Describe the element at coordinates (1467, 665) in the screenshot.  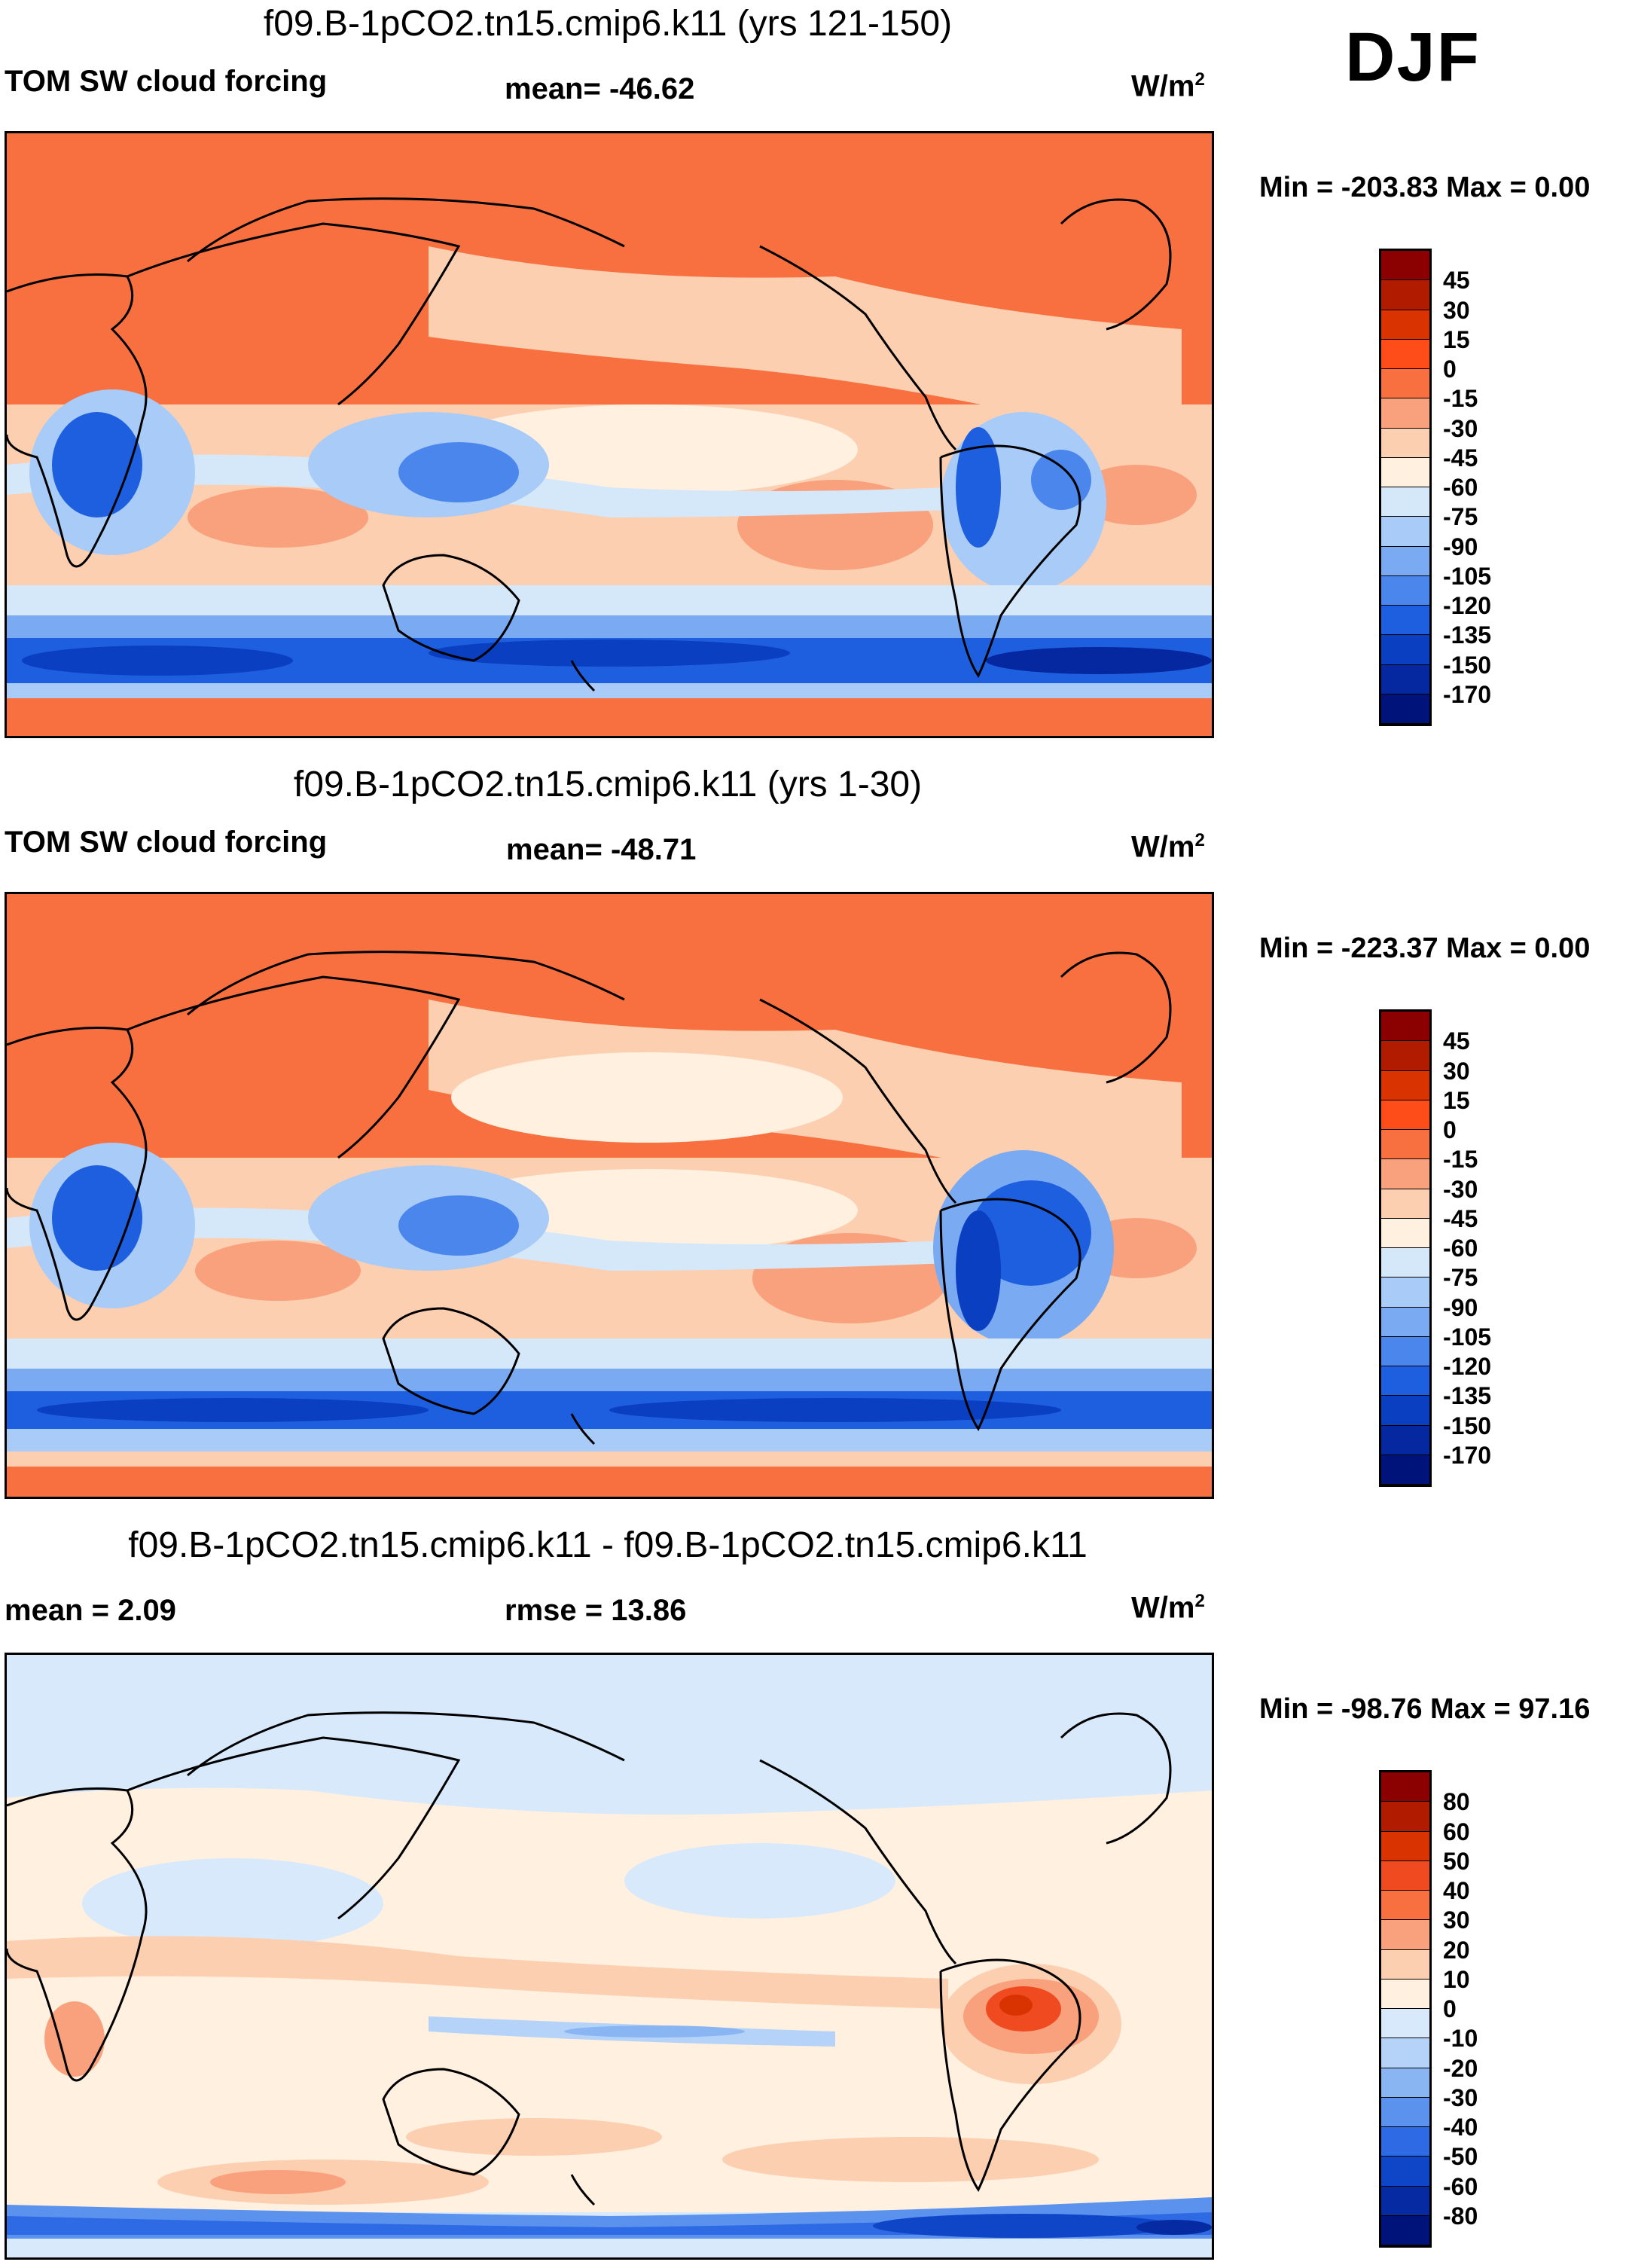
I see `panel-1-colorbar-tick-label: -150` at that location.